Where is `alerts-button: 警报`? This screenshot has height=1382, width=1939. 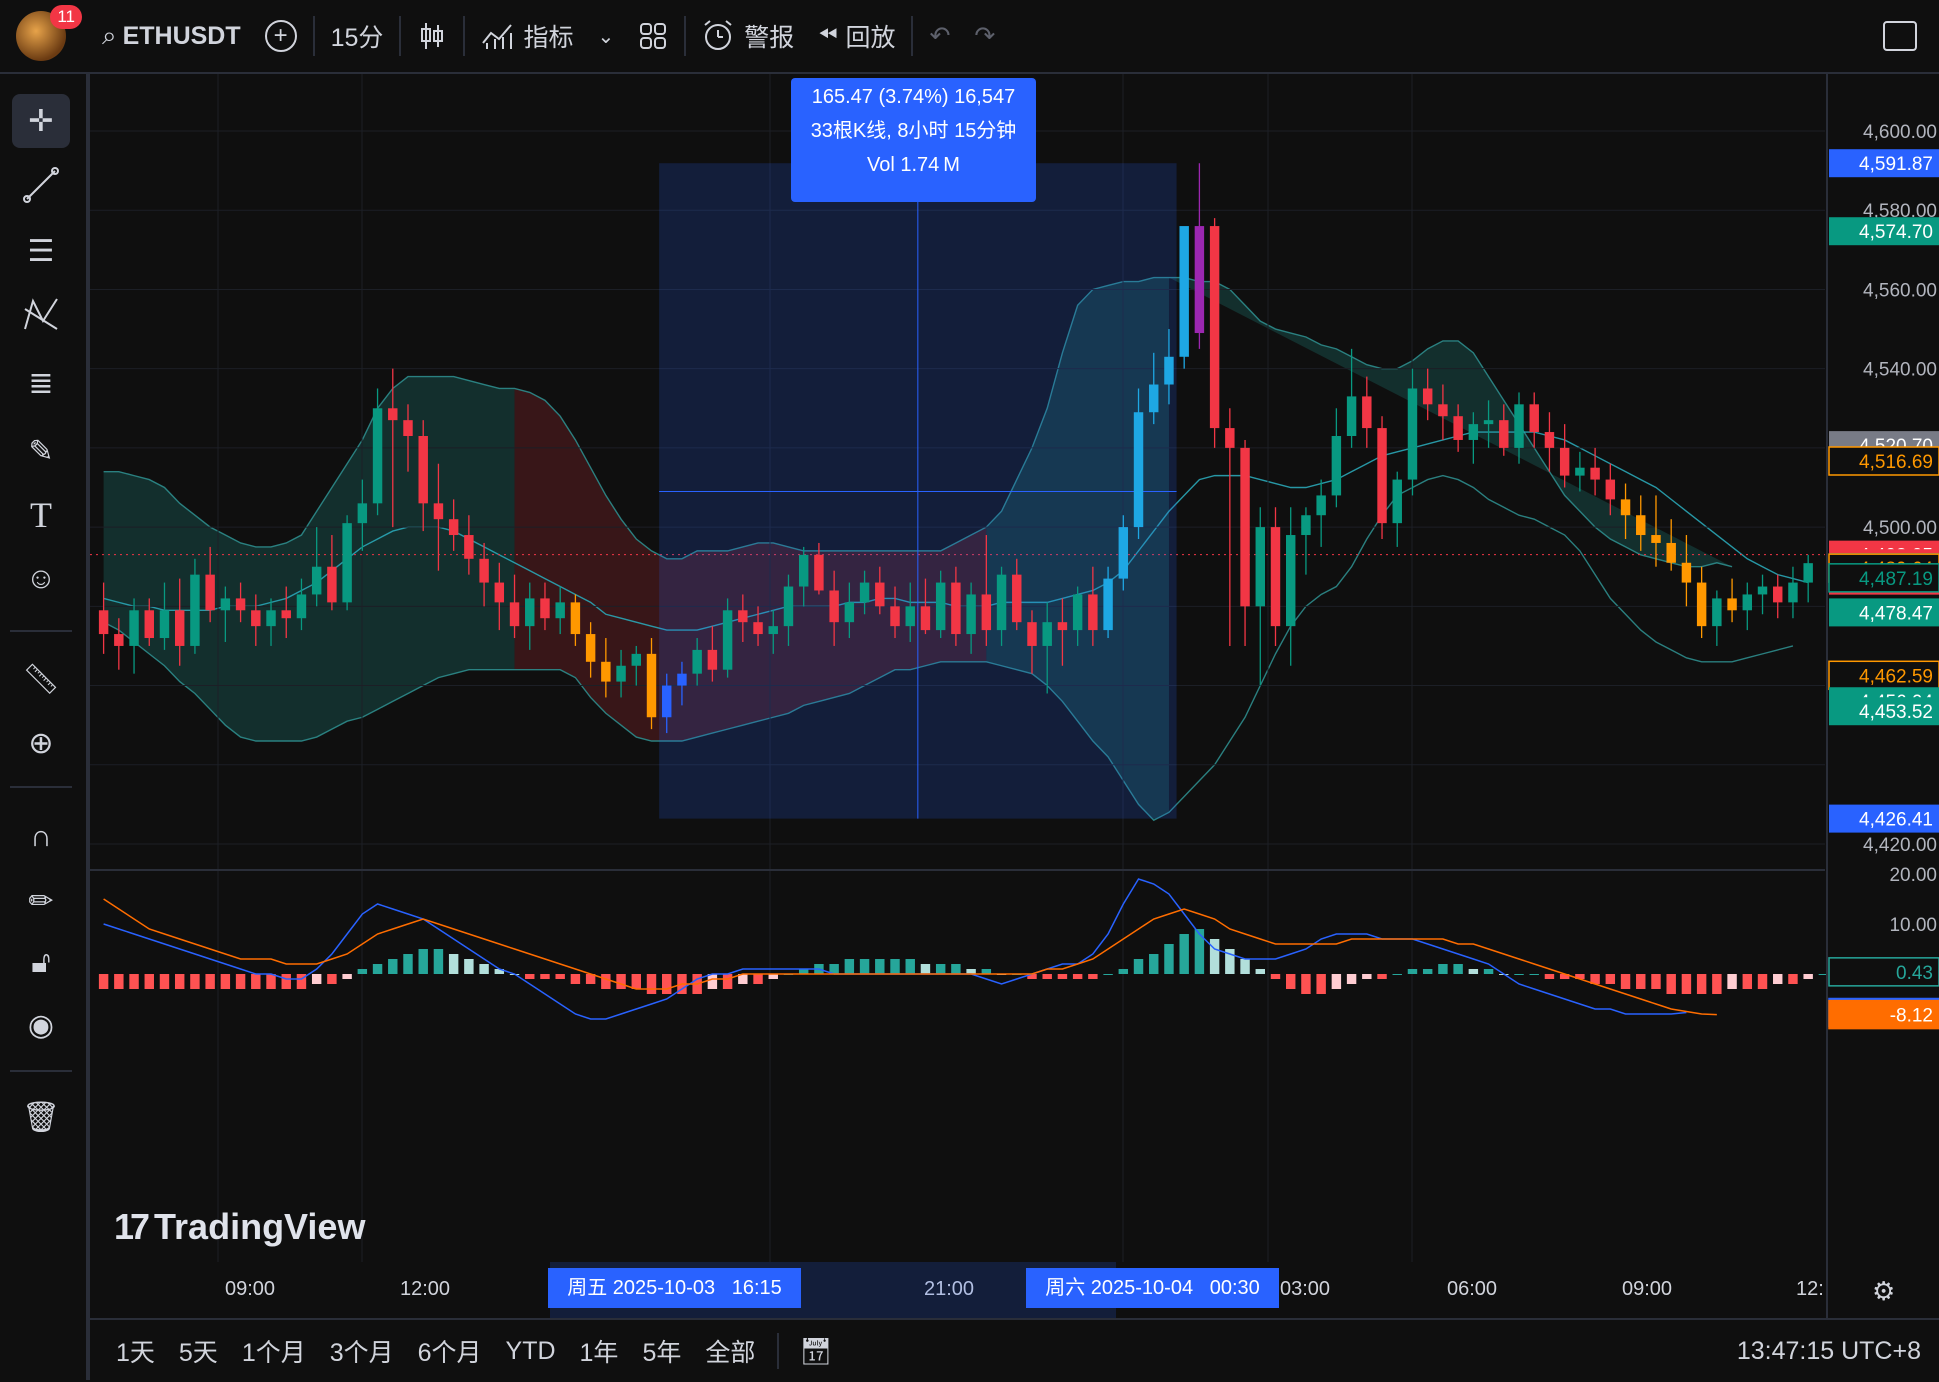 alerts-button: 警报 is located at coordinates (748, 36).